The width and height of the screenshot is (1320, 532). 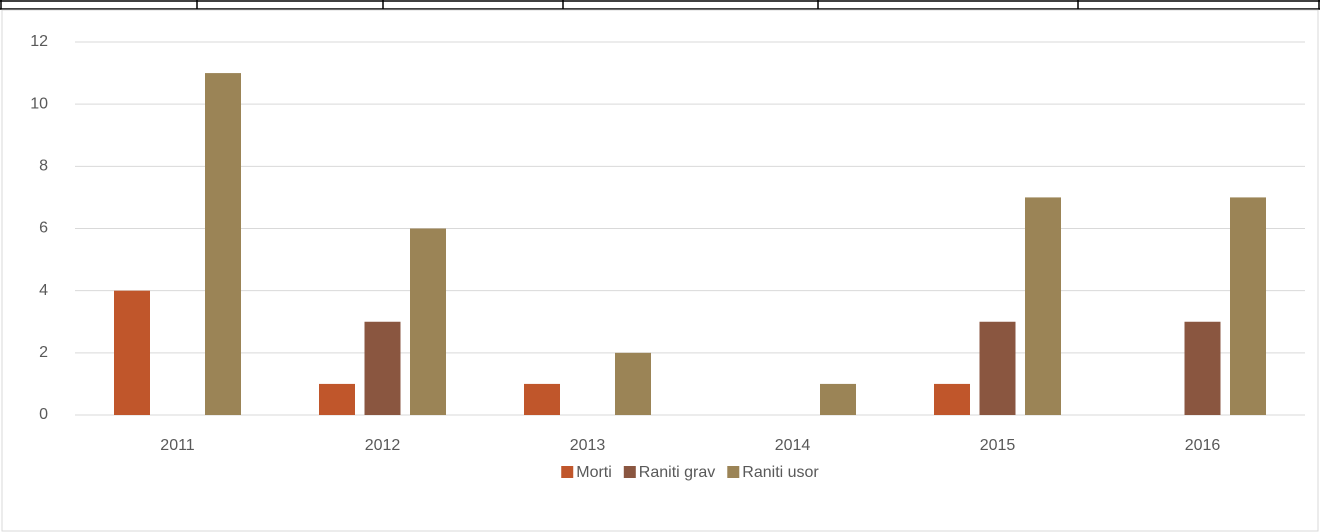 What do you see at coordinates (1203, 445) in the screenshot?
I see `x-tick-label: 2016` at bounding box center [1203, 445].